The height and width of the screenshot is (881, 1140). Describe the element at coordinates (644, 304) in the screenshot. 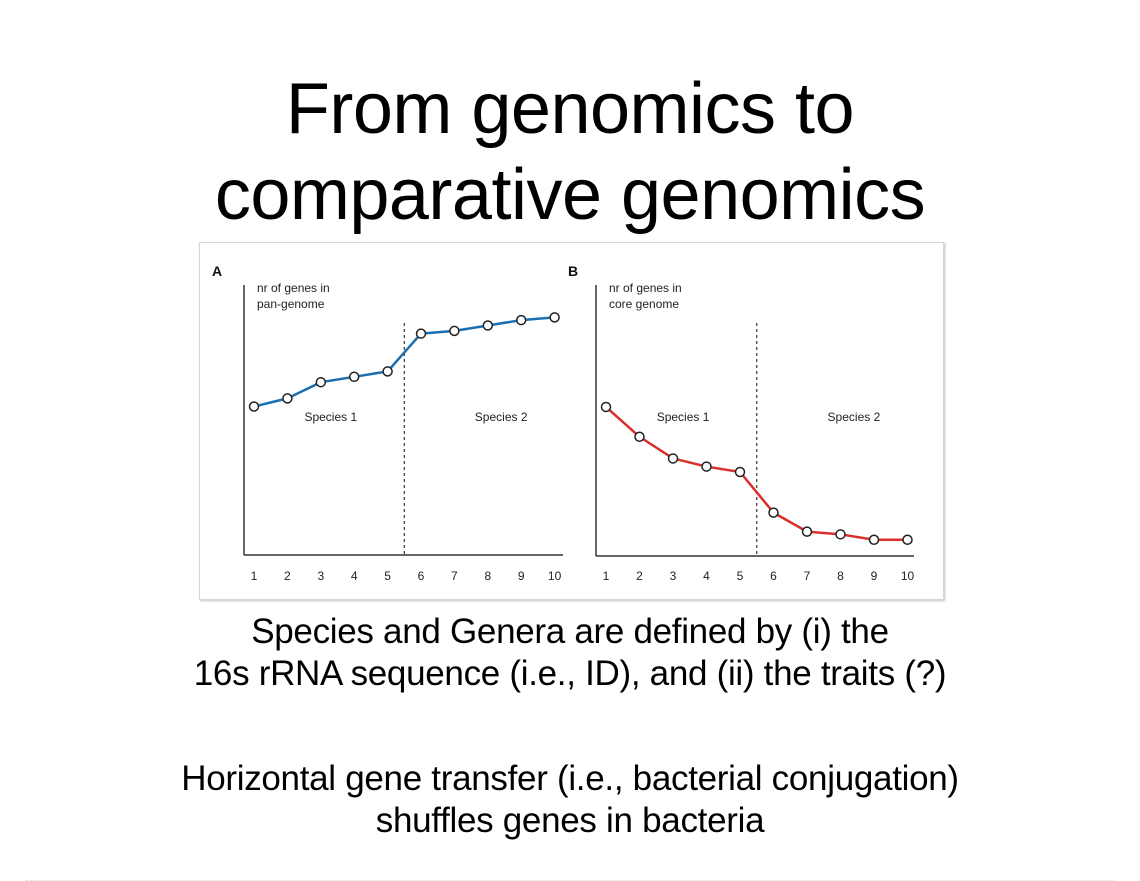

I see `y-axis-label: core genome` at that location.